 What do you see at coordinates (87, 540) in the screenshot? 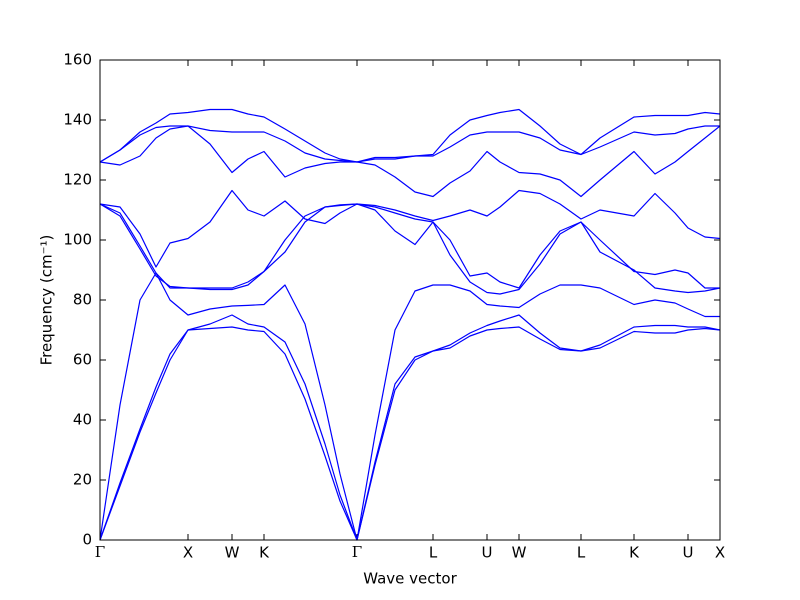
I see `y-tick-label: 0` at bounding box center [87, 540].